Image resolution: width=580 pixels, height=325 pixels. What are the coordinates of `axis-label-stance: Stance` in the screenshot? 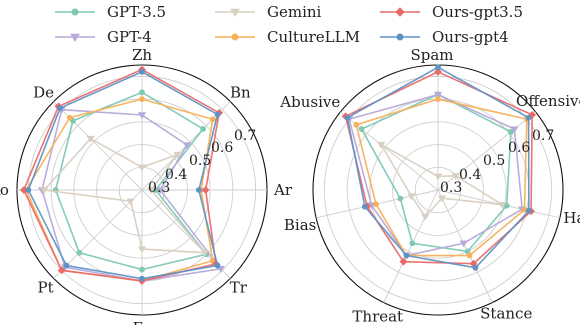 It's located at (506, 314).